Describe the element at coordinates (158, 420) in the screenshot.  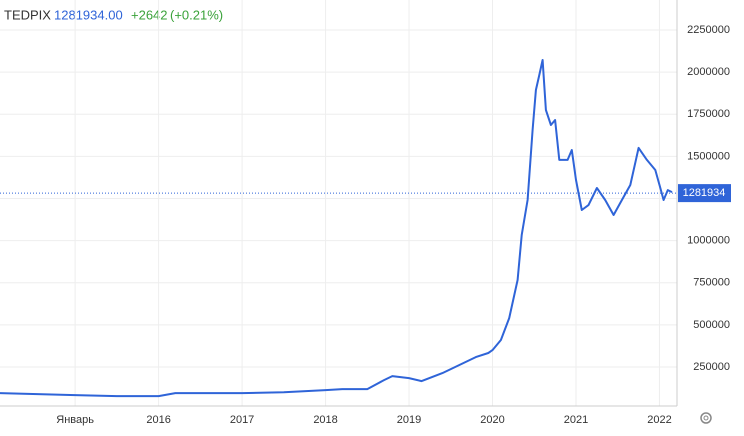
I see `x-tick-label: 2016` at that location.